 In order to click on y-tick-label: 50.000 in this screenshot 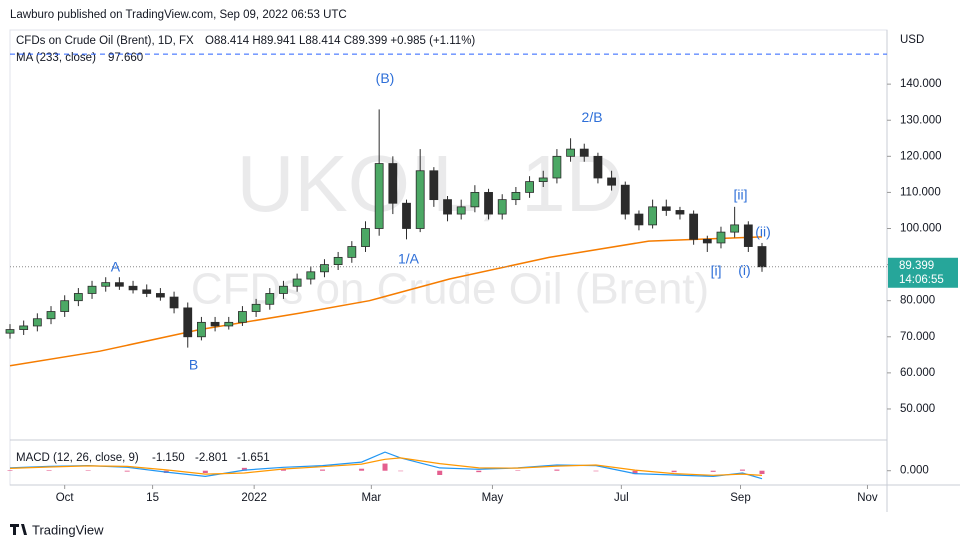, I will do `click(917, 409)`.